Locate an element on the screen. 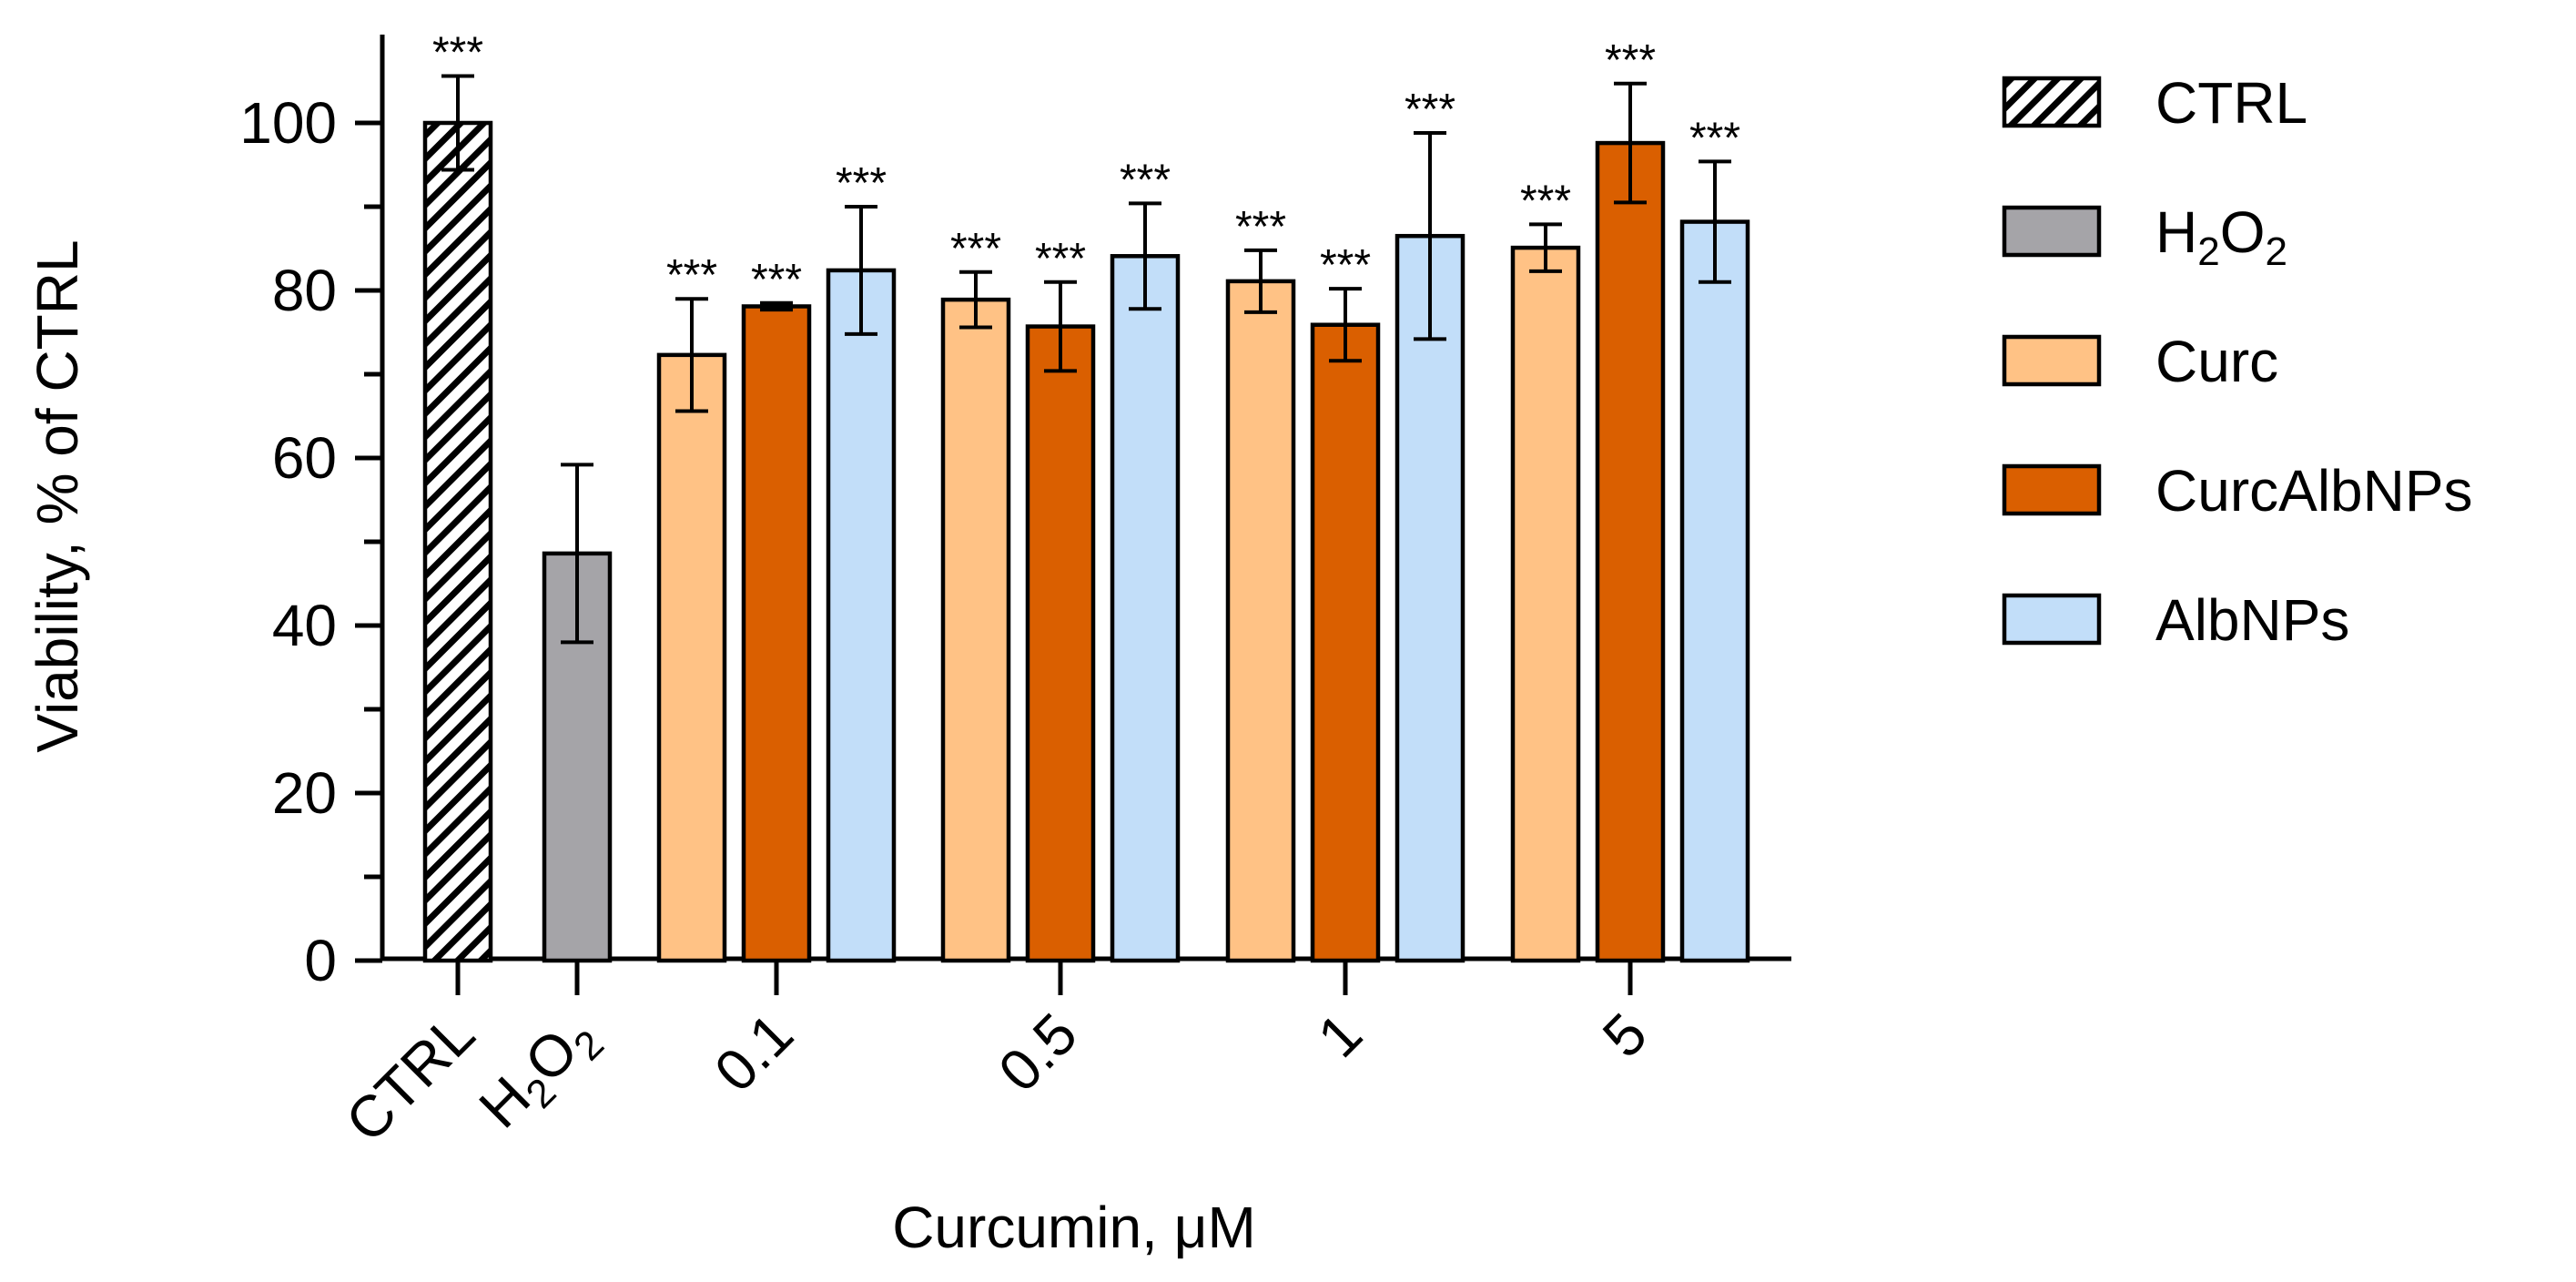  y-ticks: 0 20 40 60 80 100 is located at coordinates (310, 541).